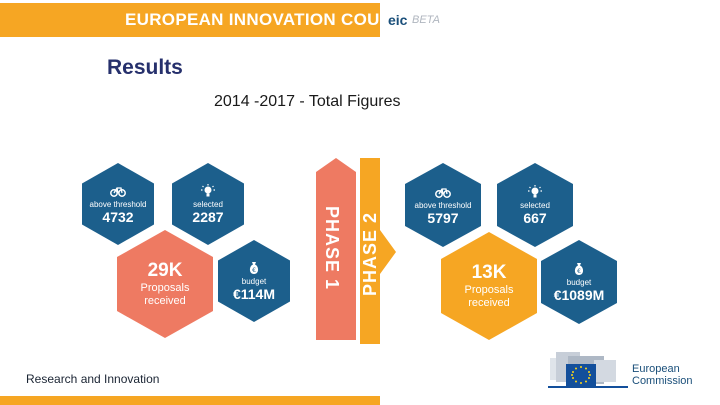  I want to click on phase2-above-threshold-hex: above threshold 5797, so click(443, 205).